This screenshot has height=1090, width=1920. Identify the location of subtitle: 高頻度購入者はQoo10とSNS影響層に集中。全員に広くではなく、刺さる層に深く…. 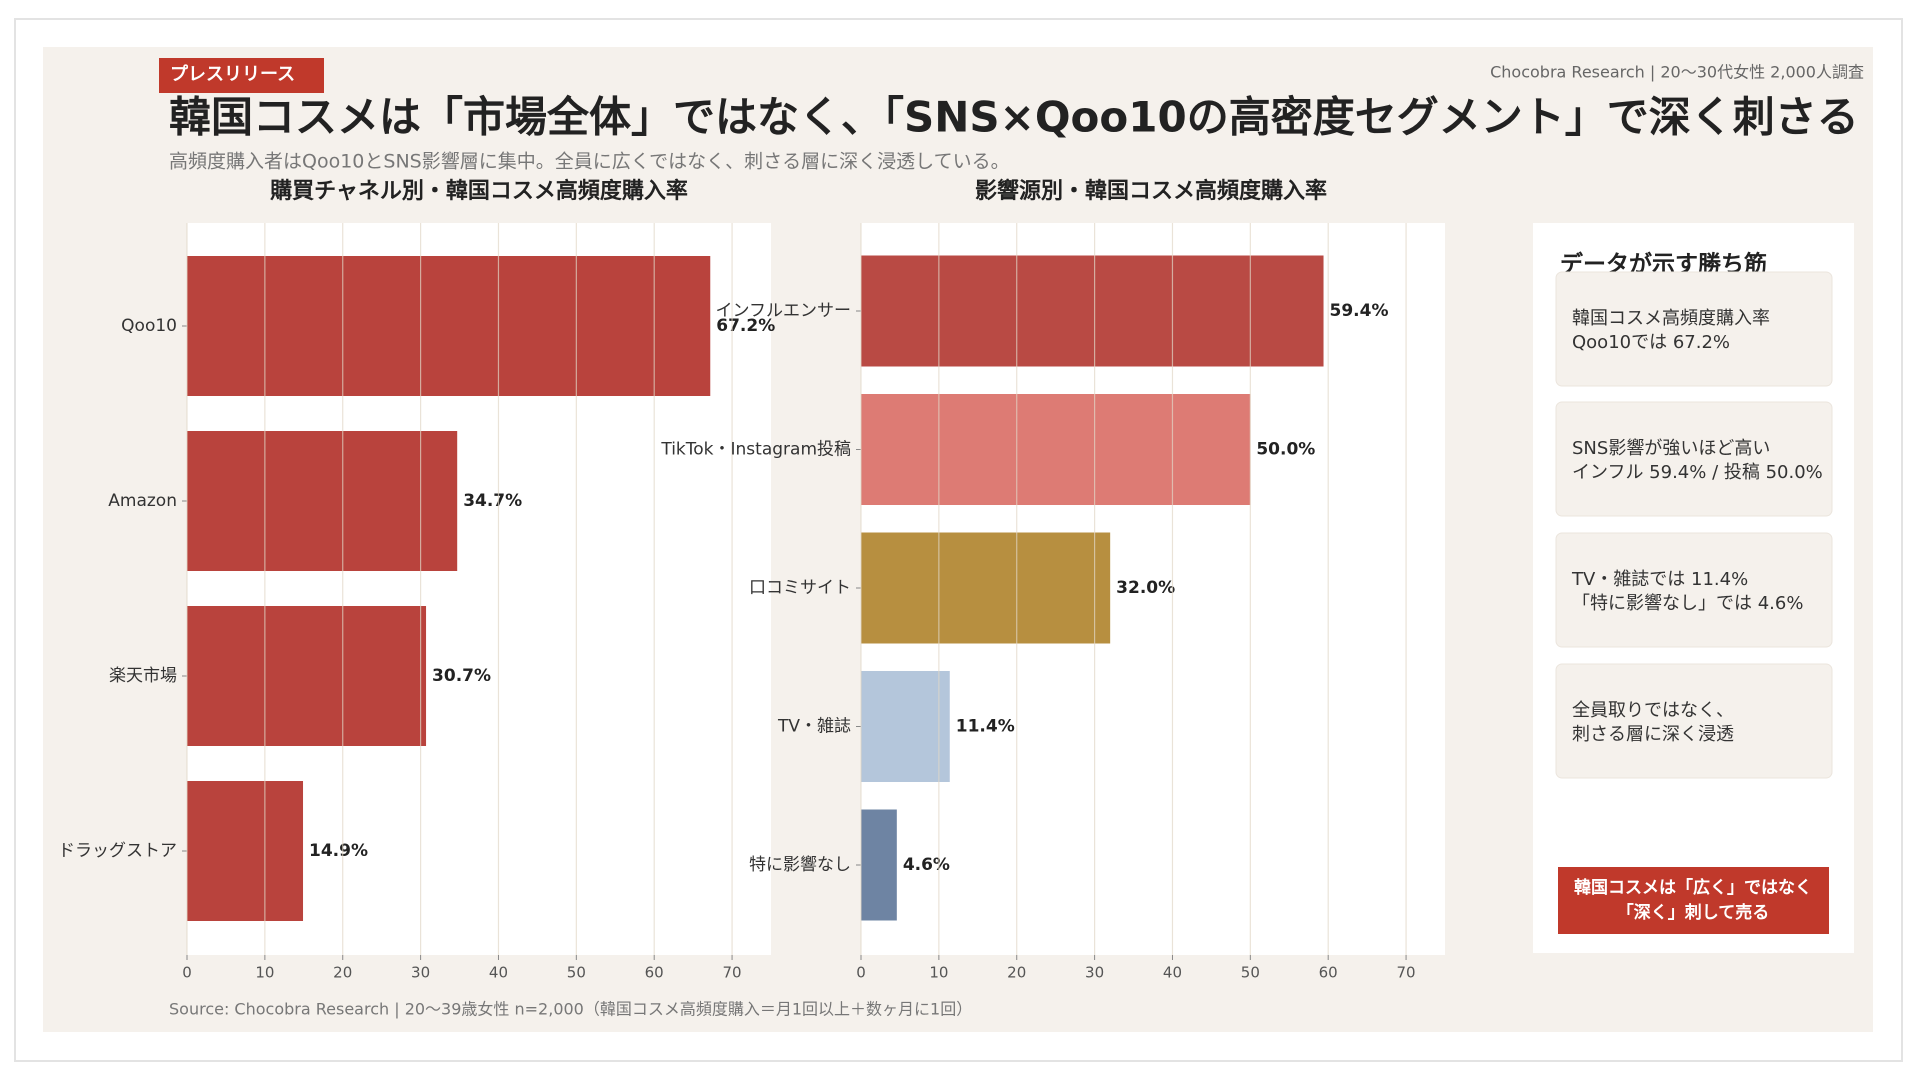
(589, 162).